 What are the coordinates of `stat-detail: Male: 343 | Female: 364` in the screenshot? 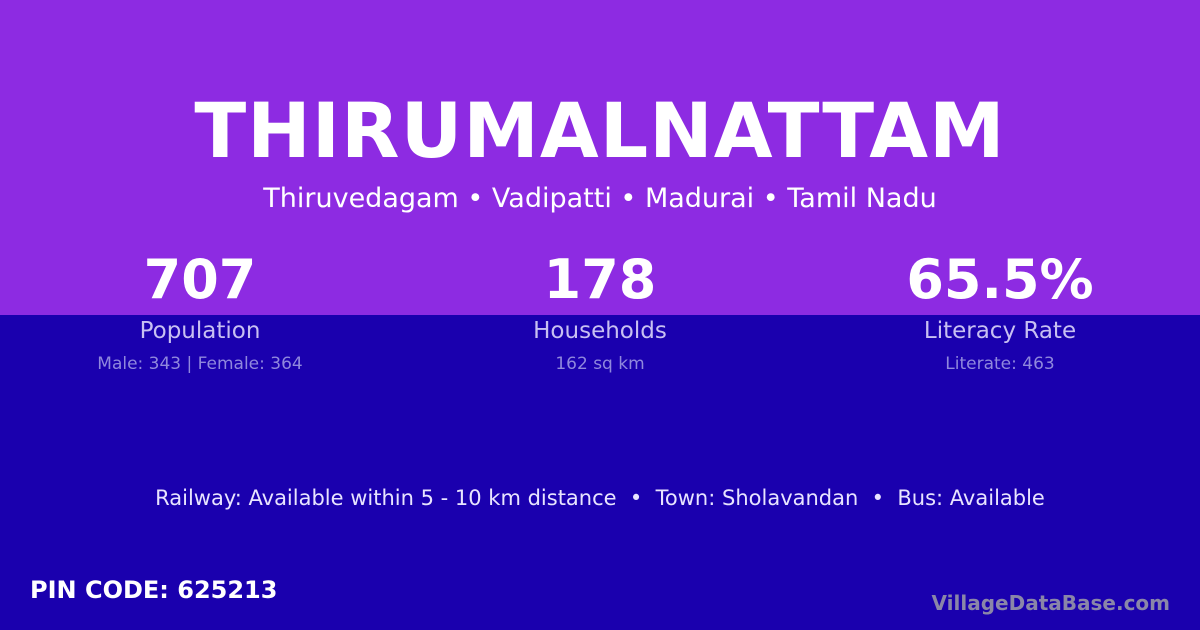 It's located at (200, 364).